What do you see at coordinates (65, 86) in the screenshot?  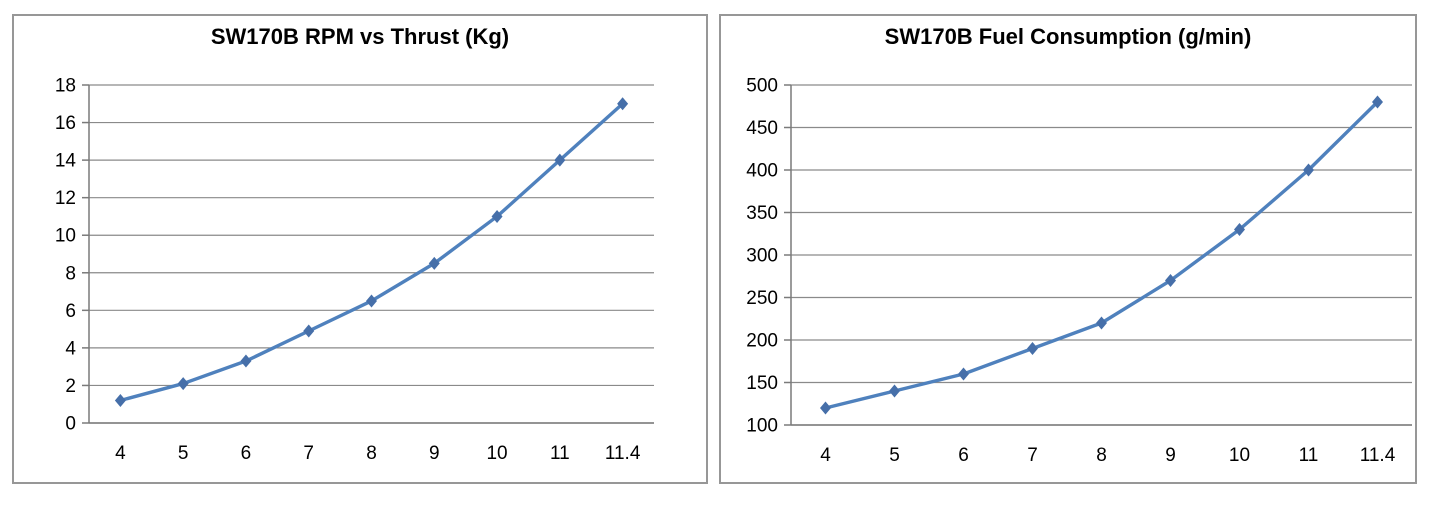 I see `y-tick-label: 18` at bounding box center [65, 86].